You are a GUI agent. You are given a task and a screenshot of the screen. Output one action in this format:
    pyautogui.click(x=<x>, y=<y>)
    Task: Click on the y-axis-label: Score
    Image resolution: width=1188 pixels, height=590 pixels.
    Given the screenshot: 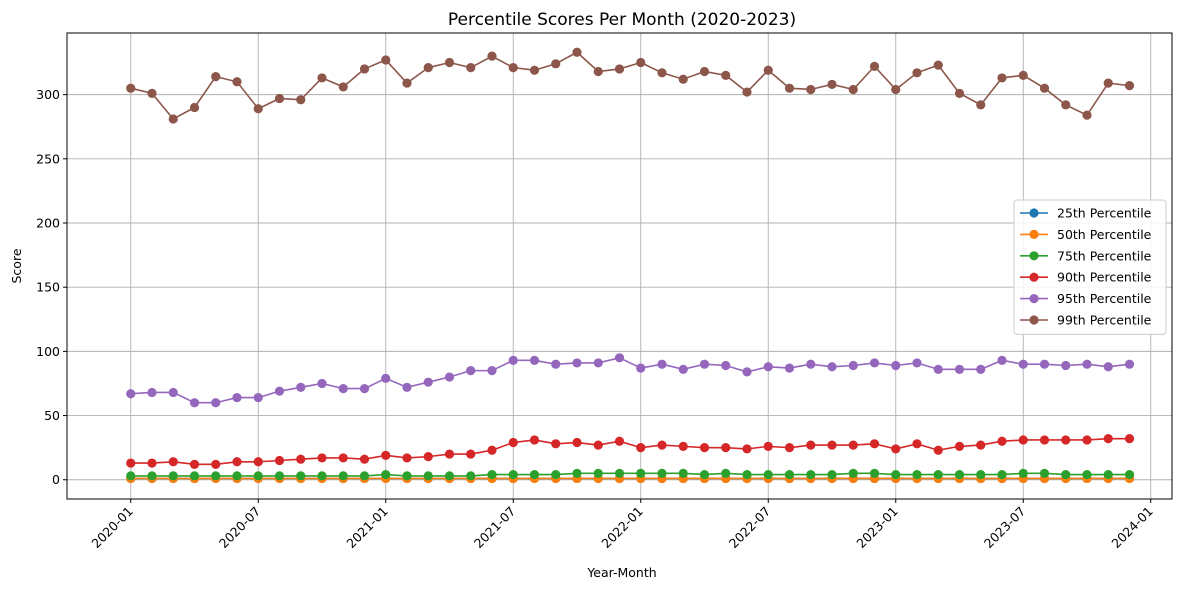 What is the action you would take?
    pyautogui.click(x=16, y=265)
    